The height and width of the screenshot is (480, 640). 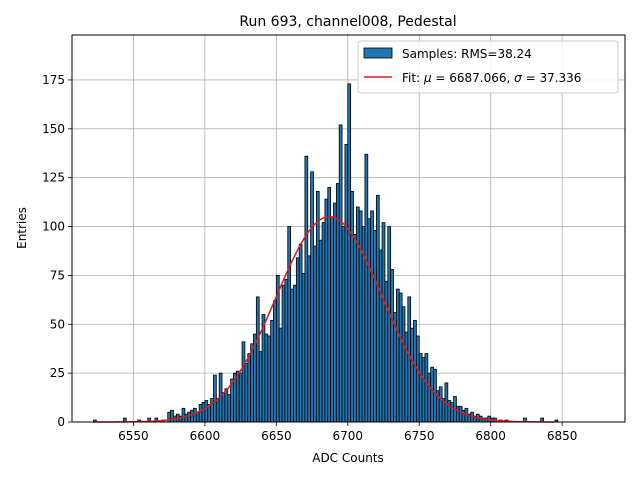 I want to click on y-tick-label: 150, so click(x=53, y=129).